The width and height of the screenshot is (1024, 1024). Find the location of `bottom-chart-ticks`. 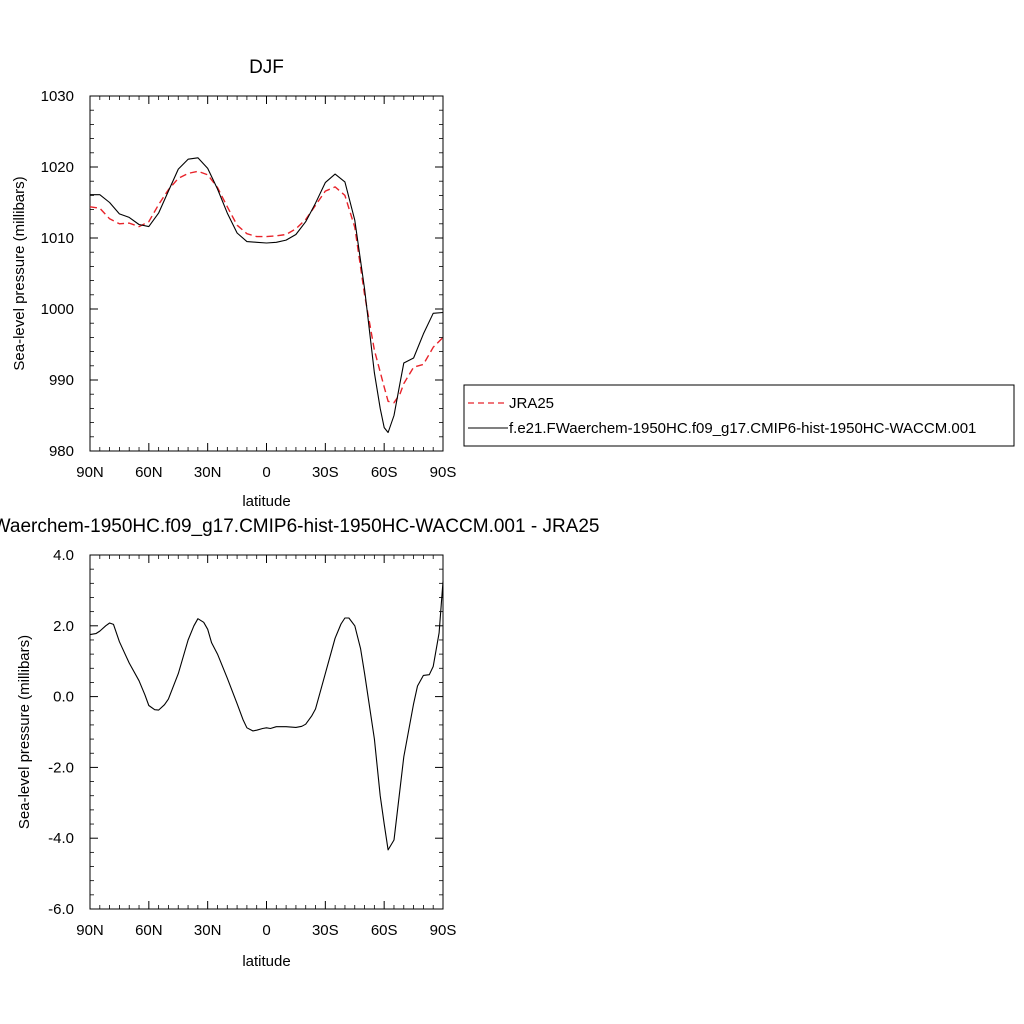

bottom-chart-ticks is located at coordinates (266, 732).